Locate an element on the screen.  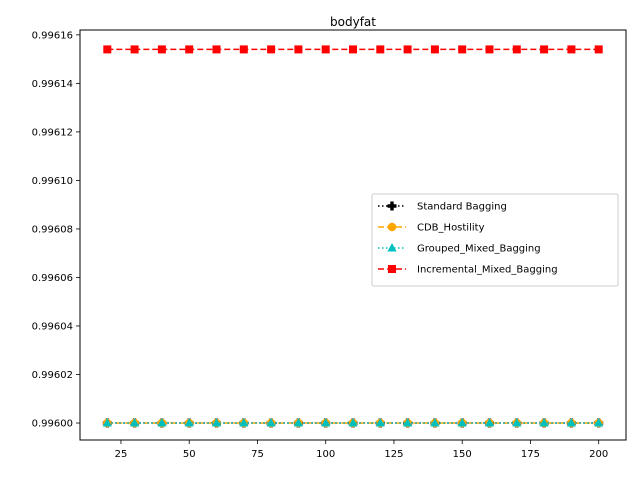
y-tick-label: 0.99604 is located at coordinates (52, 326).